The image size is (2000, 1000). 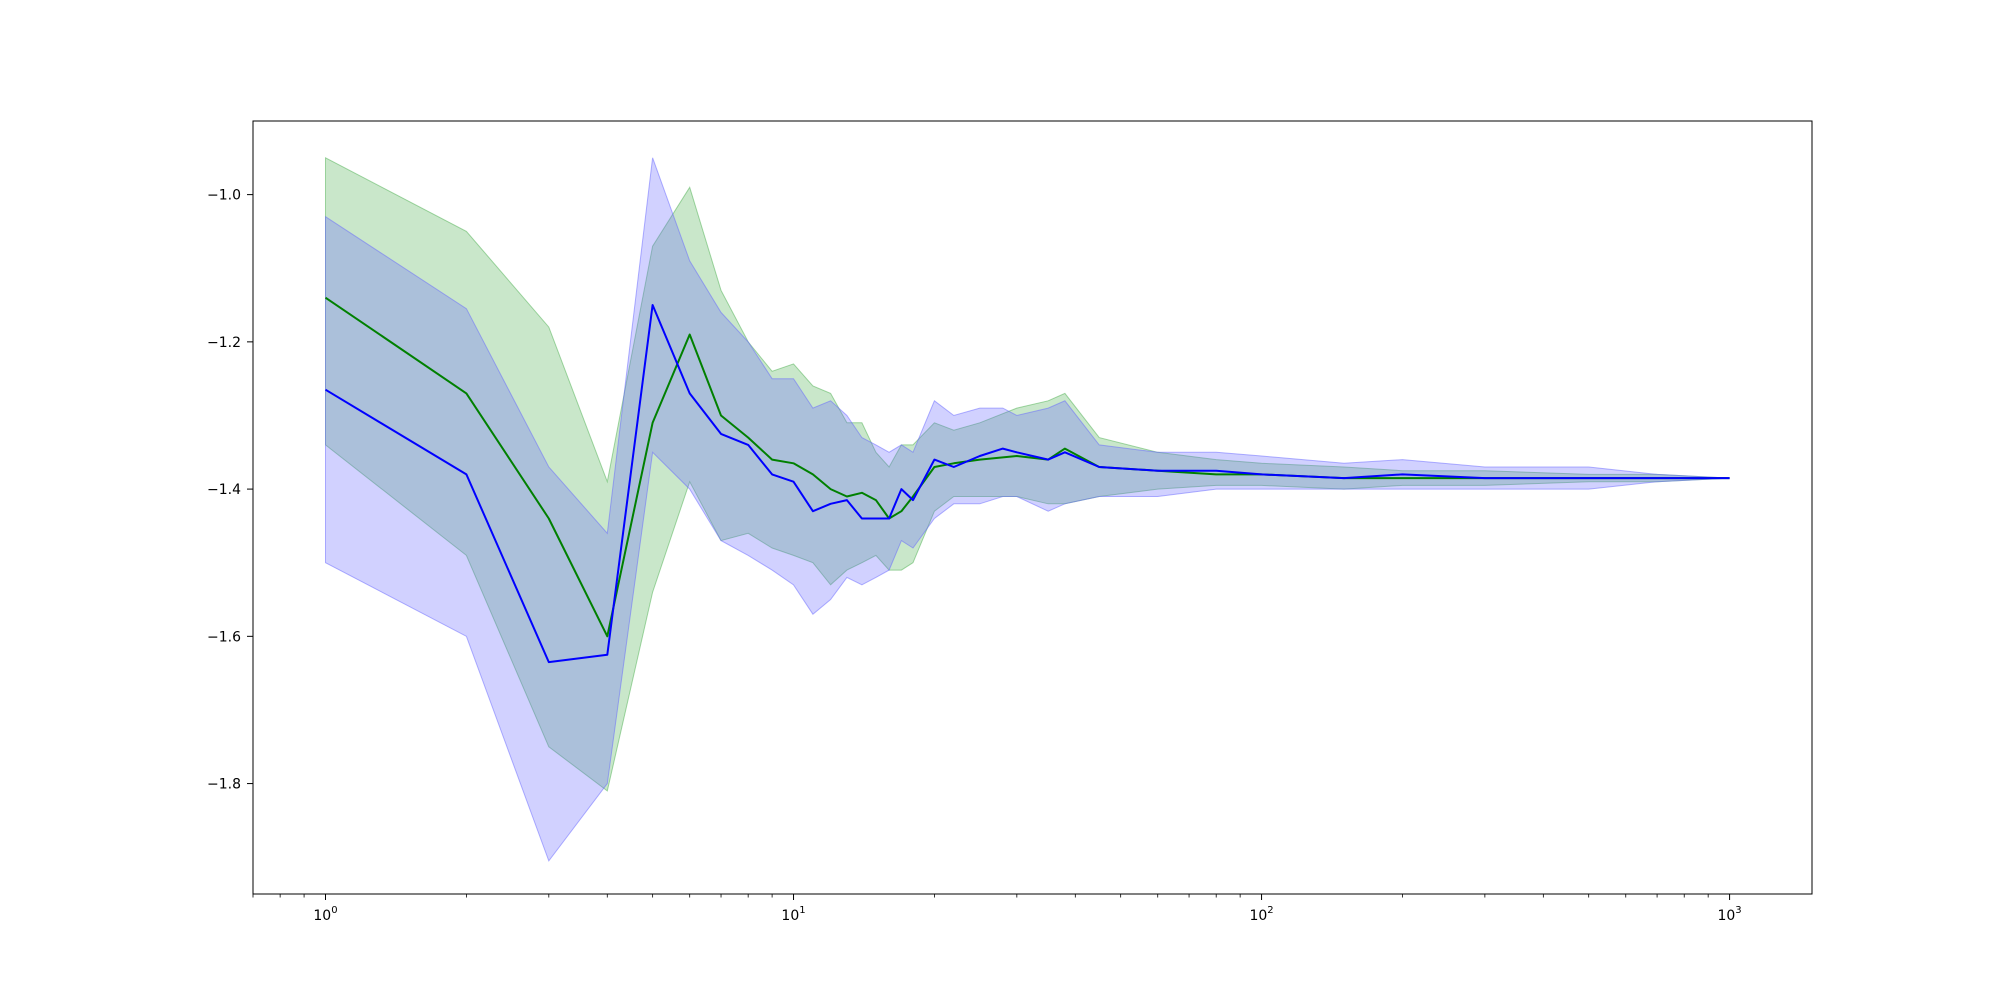 I want to click on x-tick-label-exponent: 3, so click(x=1738, y=910).